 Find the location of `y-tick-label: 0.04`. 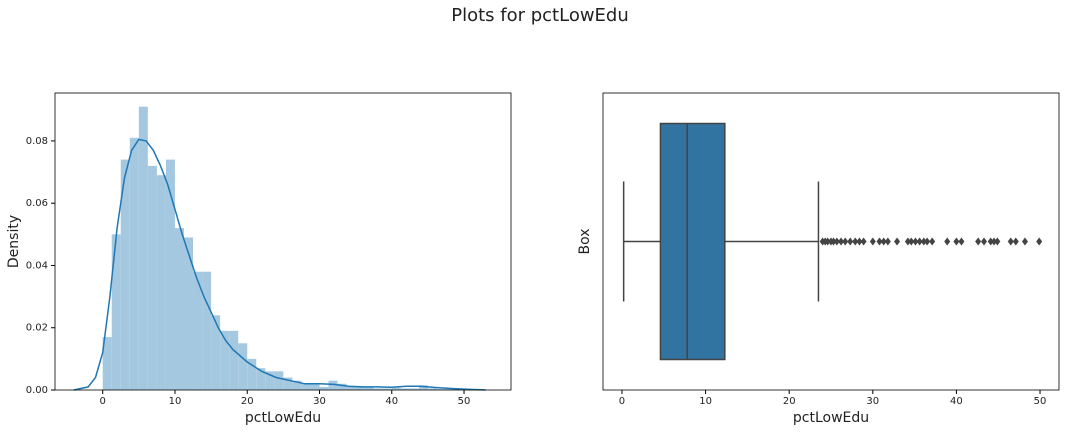

y-tick-label: 0.04 is located at coordinates (37, 265).